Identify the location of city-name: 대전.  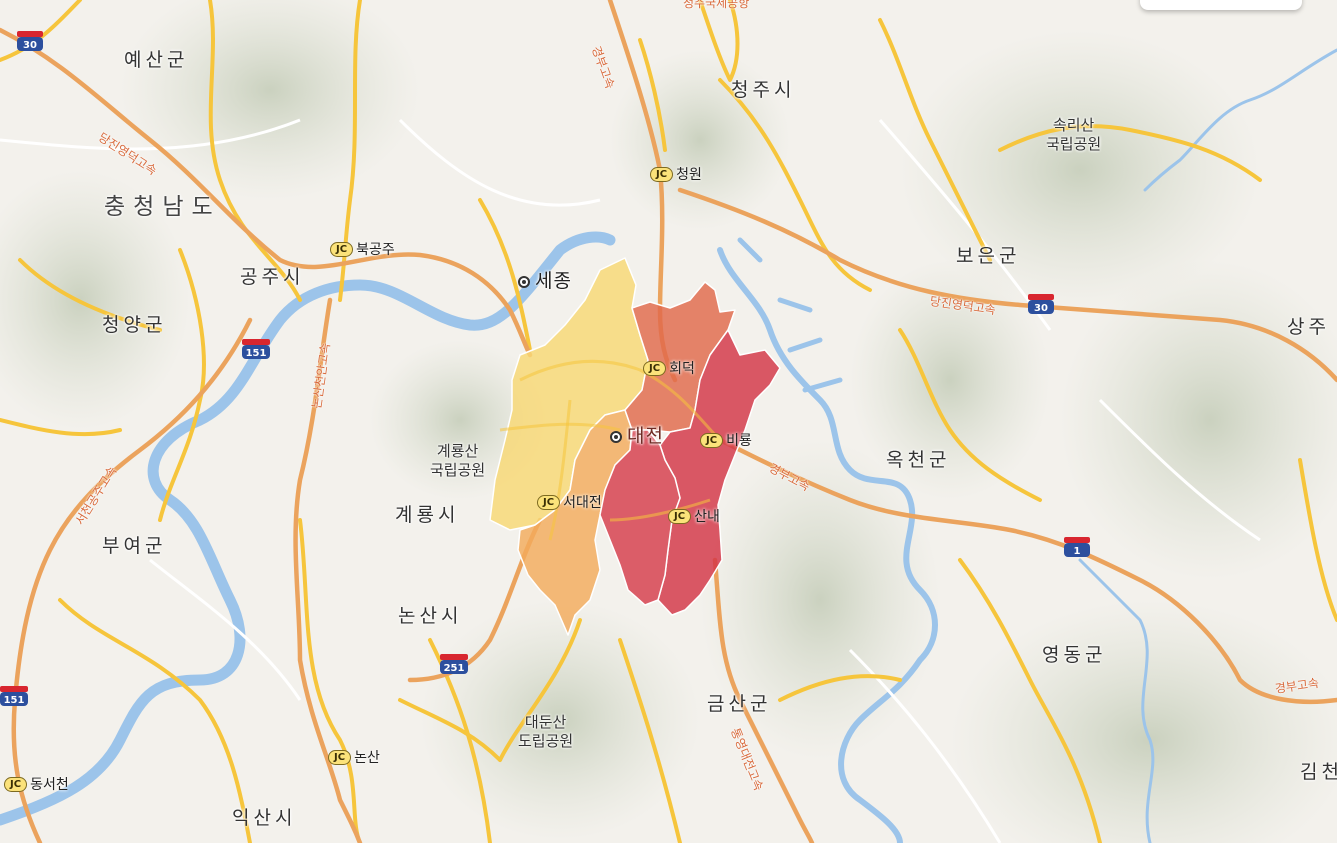
(645, 436).